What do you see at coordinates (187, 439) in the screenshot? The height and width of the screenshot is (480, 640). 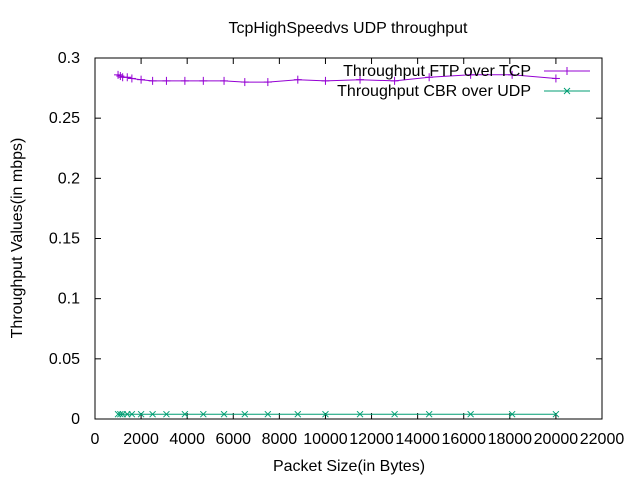 I see `x-tick-label: 4000` at bounding box center [187, 439].